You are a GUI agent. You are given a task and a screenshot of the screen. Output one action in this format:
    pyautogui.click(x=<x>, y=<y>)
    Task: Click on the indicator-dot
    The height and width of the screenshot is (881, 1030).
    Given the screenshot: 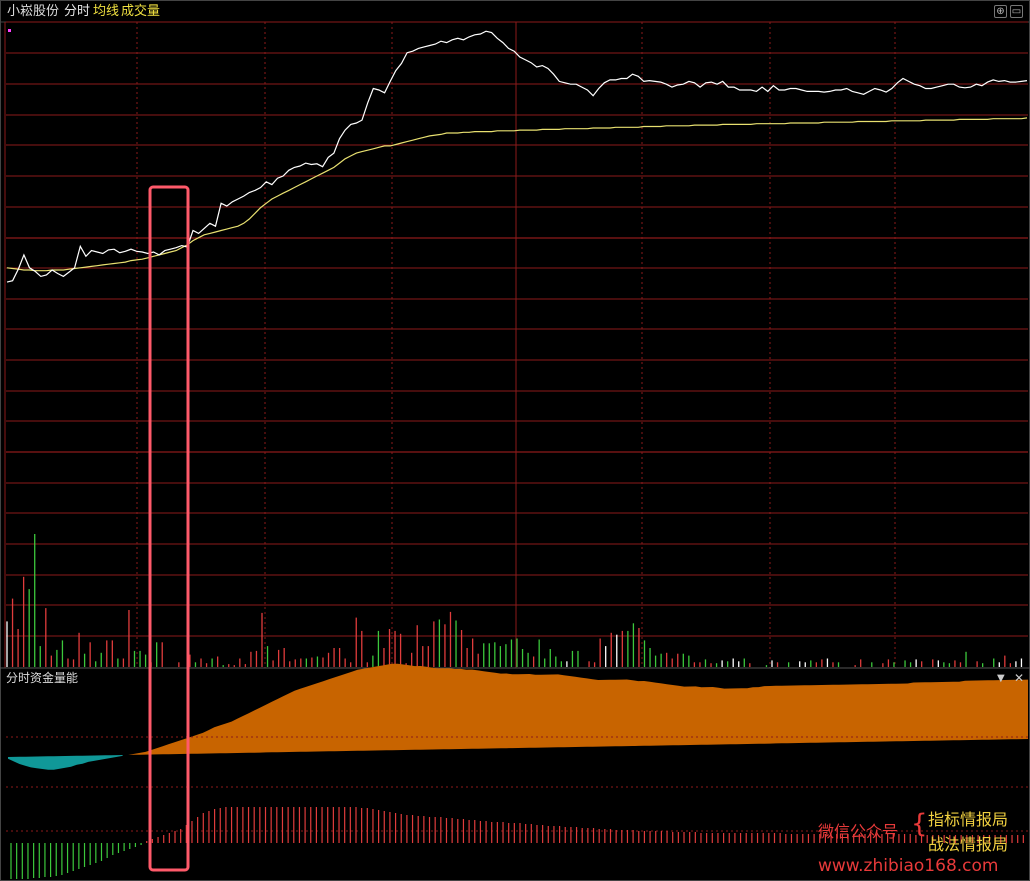 What is the action you would take?
    pyautogui.click(x=9, y=30)
    